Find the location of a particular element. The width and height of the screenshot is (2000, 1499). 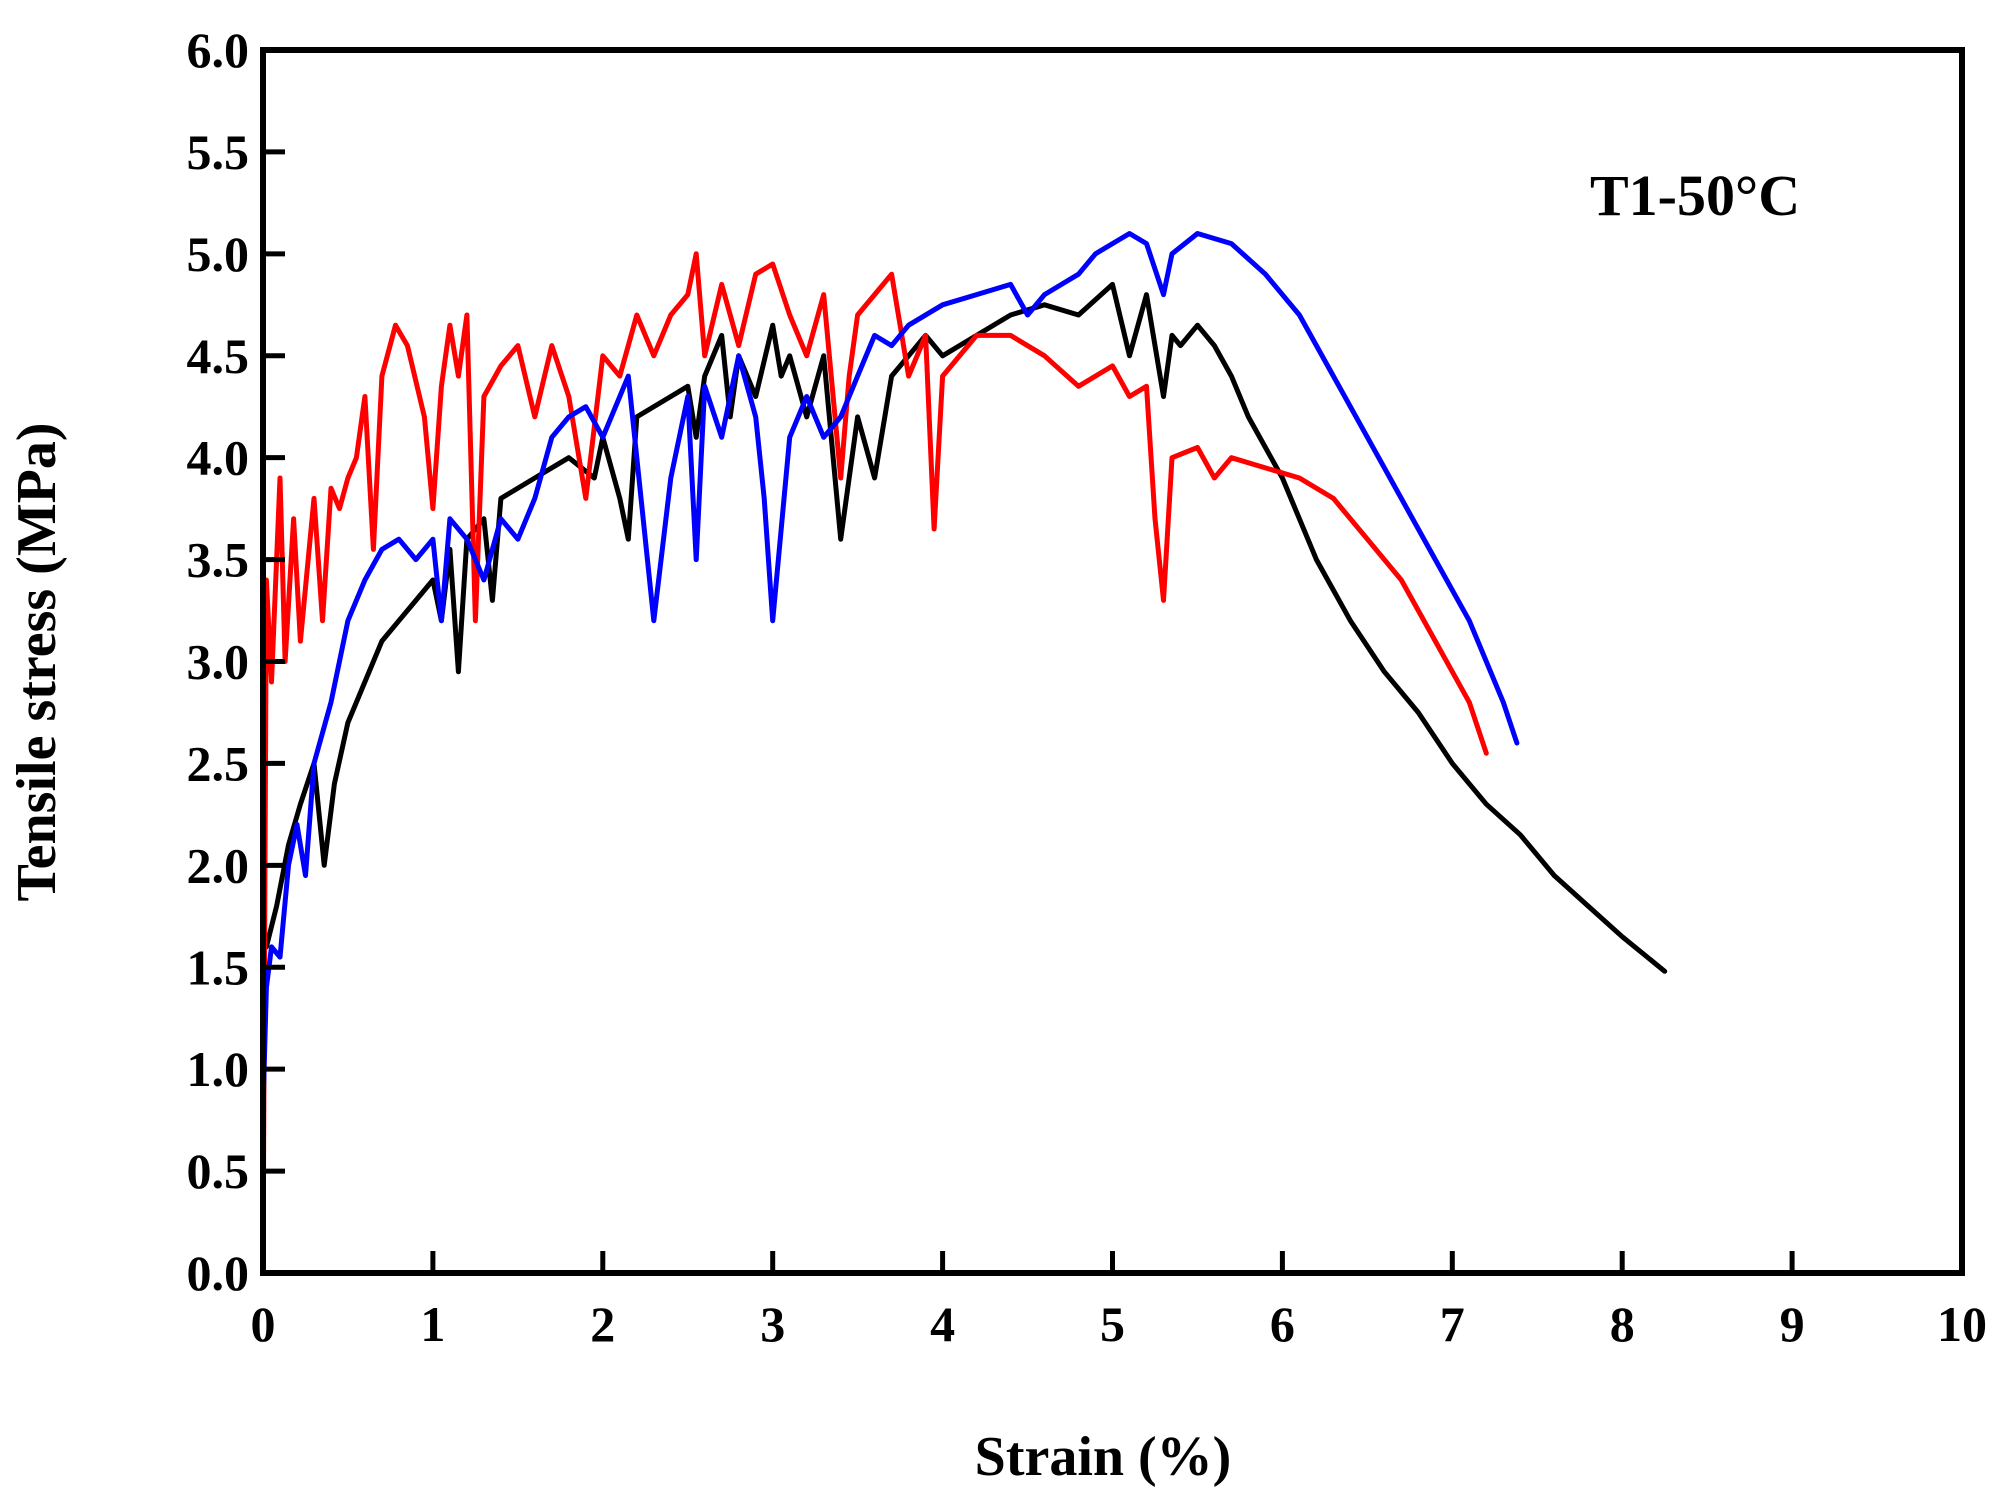

y-tick-label: 2.5 is located at coordinates (218, 763).